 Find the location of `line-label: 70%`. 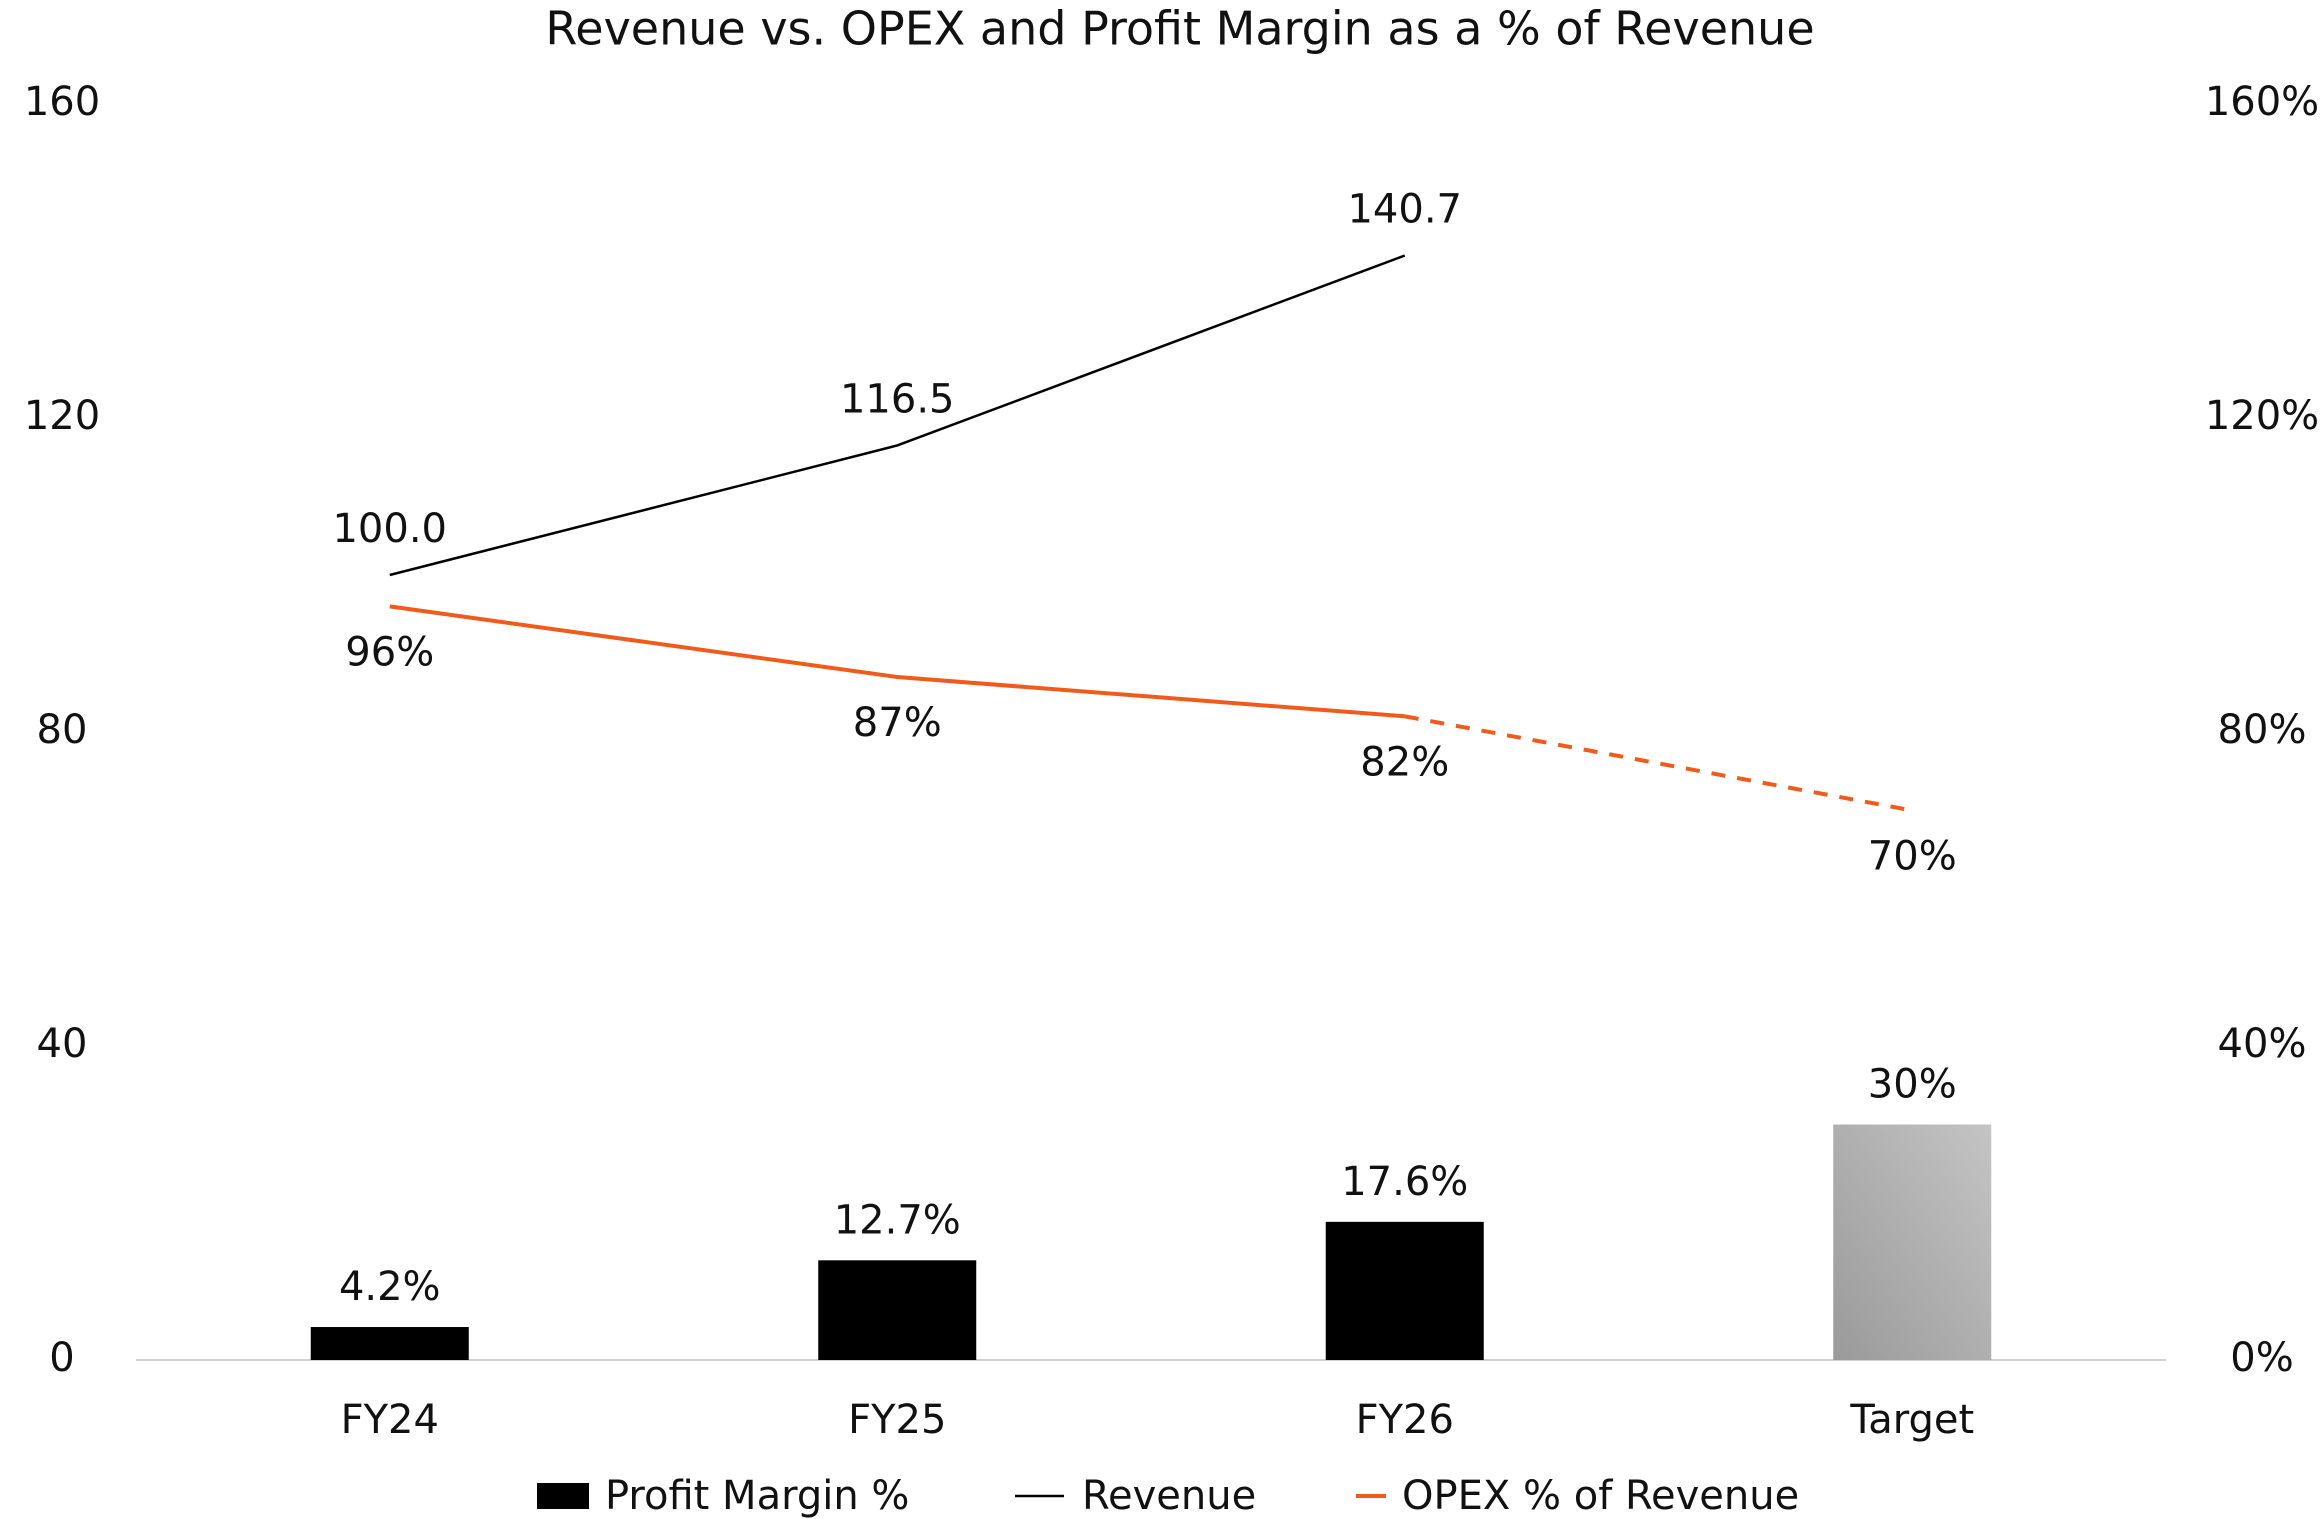

line-label: 70% is located at coordinates (1912, 857).